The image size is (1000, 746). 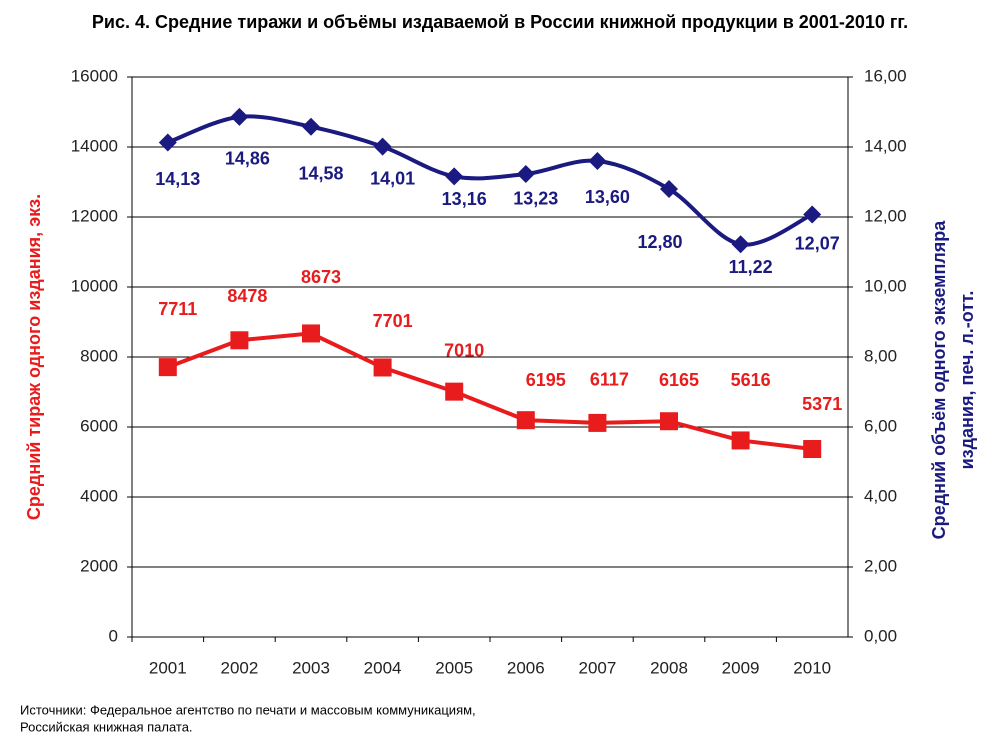 I want to click on data-label: 7701, so click(x=393, y=321).